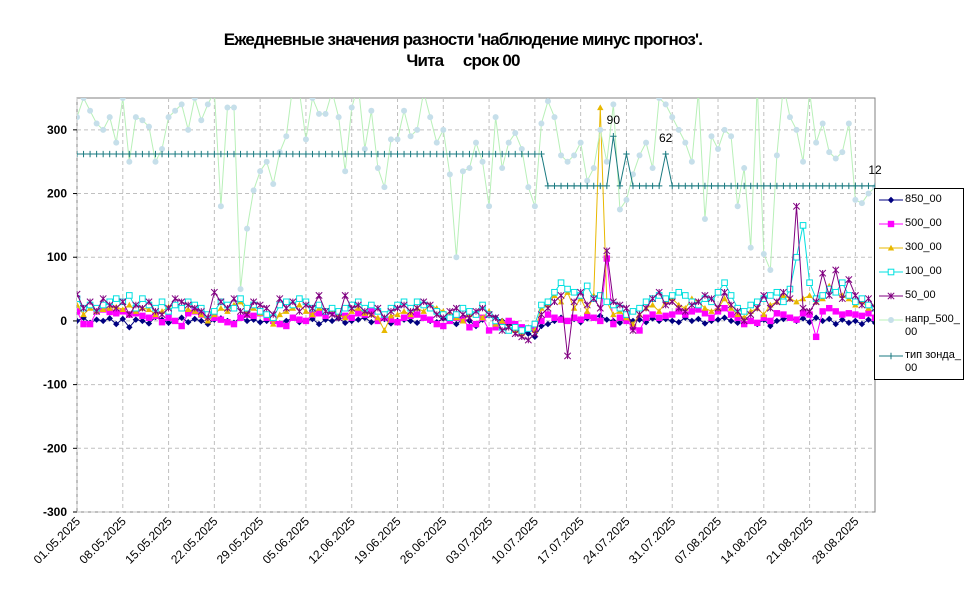 The width and height of the screenshot is (976, 599). Describe the element at coordinates (666, 138) in the screenshot. I see `annotation: 62` at that location.